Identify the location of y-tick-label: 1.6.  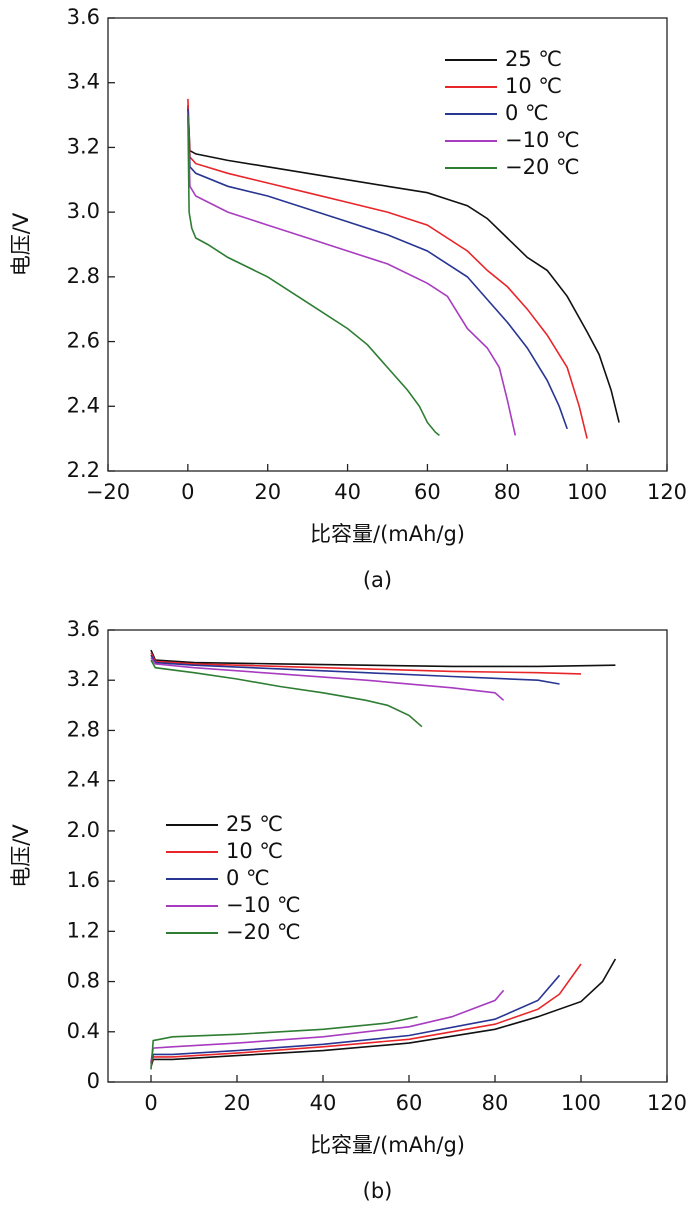
(83, 880).